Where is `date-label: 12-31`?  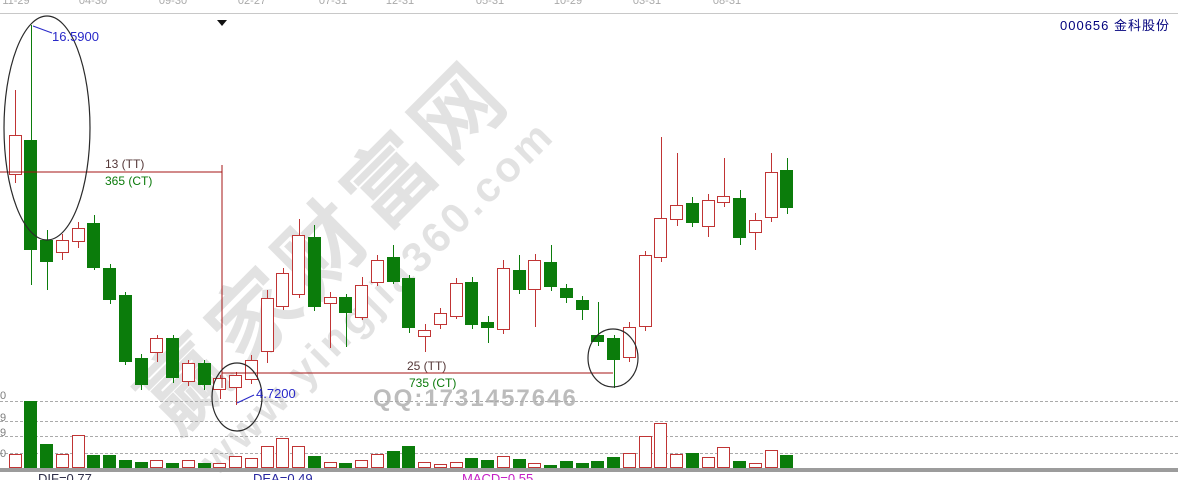
date-label: 12-31 is located at coordinates (400, 3).